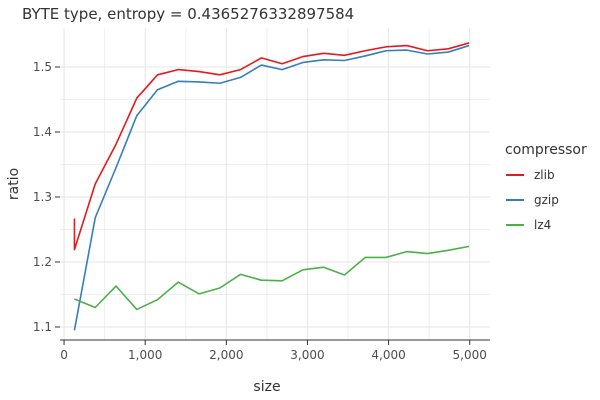 The image size is (600, 400). I want to click on x-tick-label: 4,000, so click(388, 355).